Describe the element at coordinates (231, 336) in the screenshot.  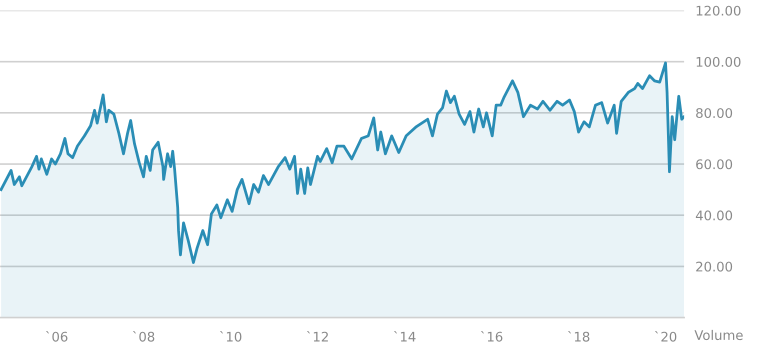
I see `x-tick-label: `10` at that location.